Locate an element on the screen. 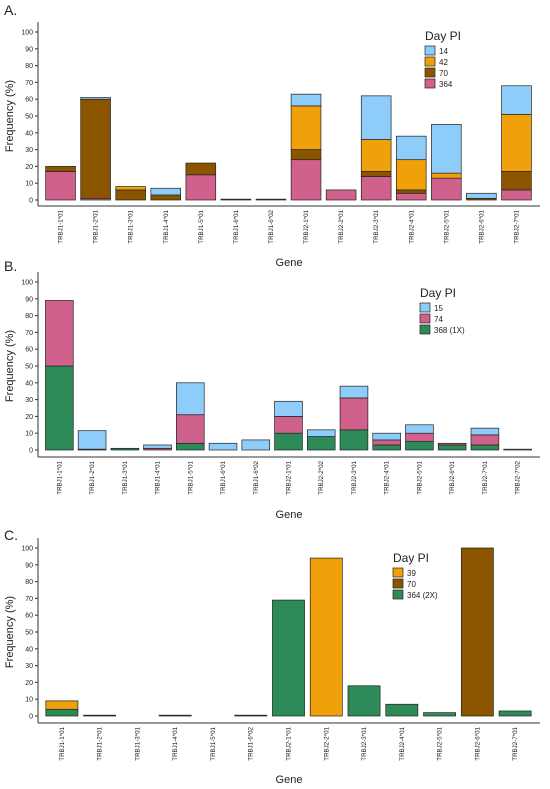 The image size is (550, 789). legend-label: 15 is located at coordinates (438, 308).